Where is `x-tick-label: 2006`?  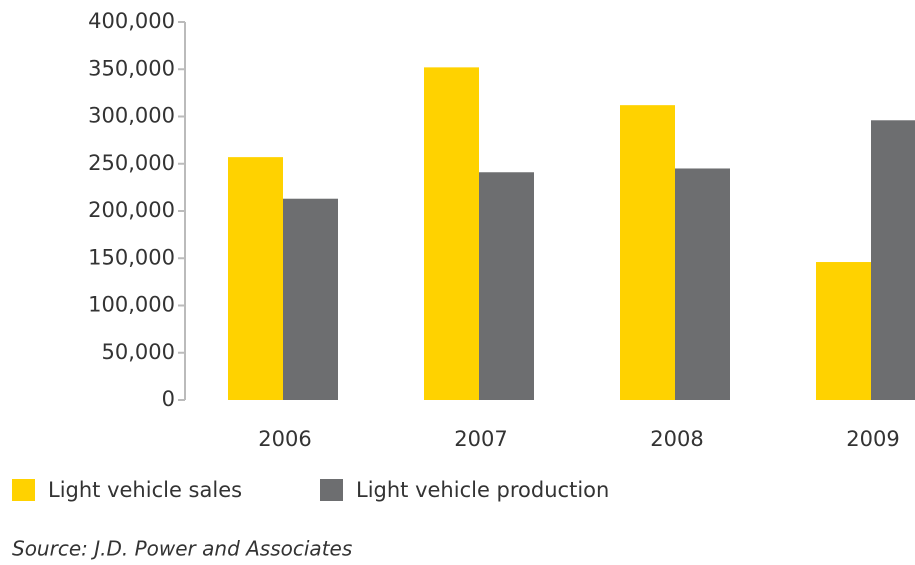
x-tick-label: 2006 is located at coordinates (284, 439).